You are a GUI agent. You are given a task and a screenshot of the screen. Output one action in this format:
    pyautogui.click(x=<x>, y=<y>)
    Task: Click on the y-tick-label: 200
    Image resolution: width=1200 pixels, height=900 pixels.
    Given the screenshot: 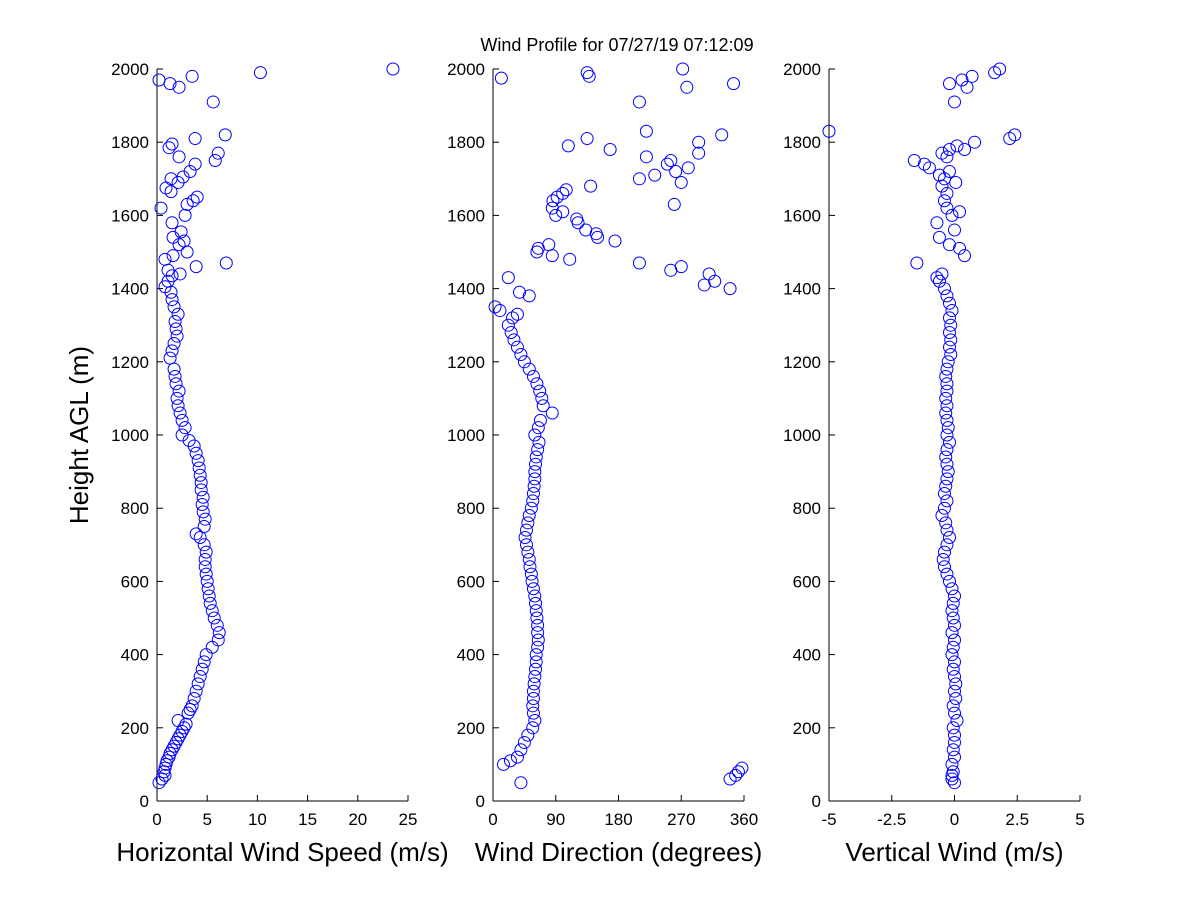 What is the action you would take?
    pyautogui.click(x=135, y=728)
    